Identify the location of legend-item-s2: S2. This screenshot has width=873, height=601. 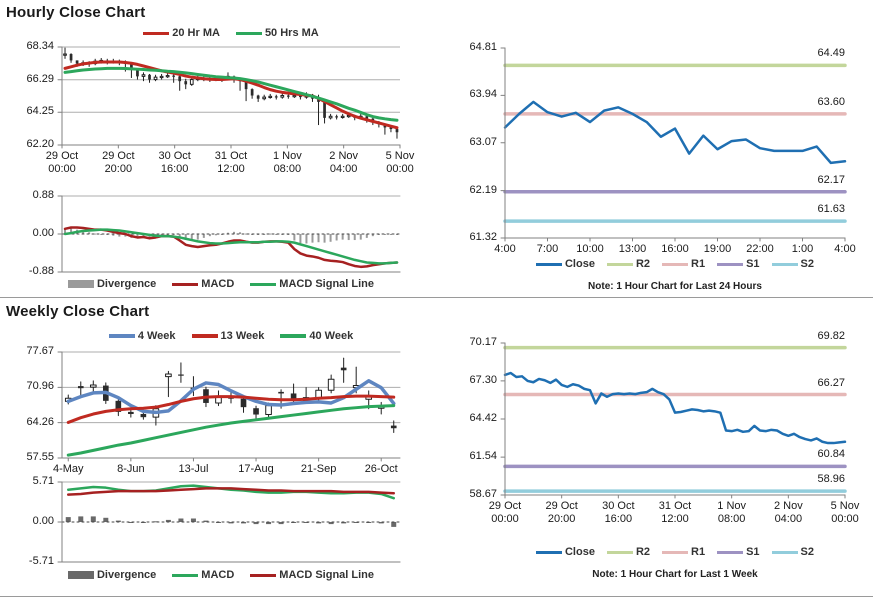
(793, 264).